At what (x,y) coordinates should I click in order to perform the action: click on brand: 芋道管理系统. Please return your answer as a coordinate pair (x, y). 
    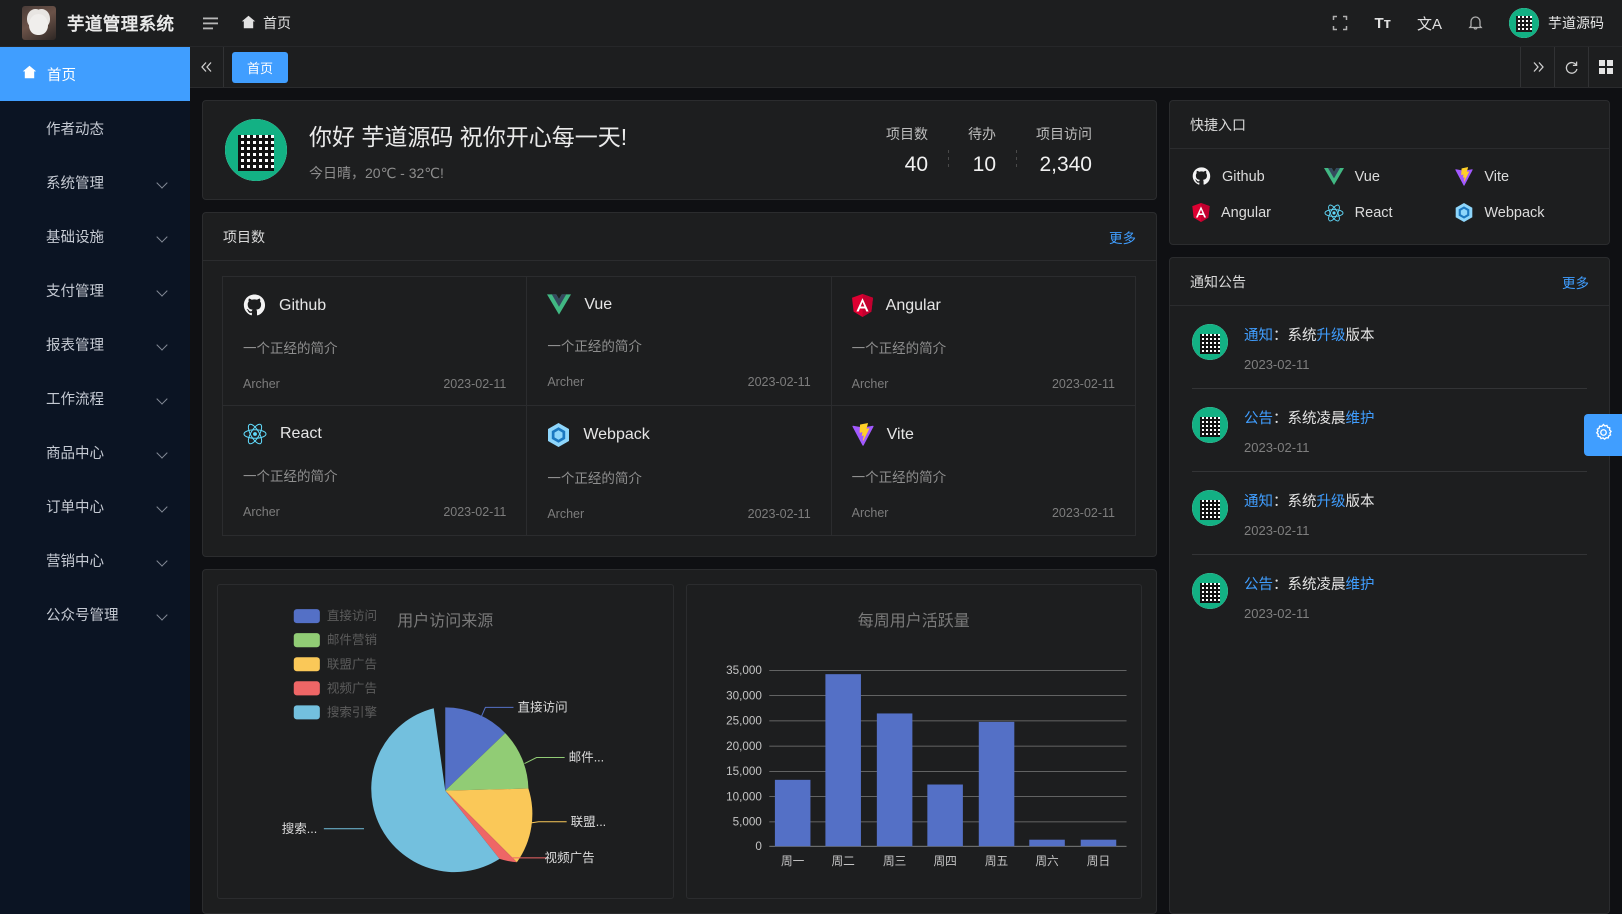
    Looking at the image, I should click on (95, 23).